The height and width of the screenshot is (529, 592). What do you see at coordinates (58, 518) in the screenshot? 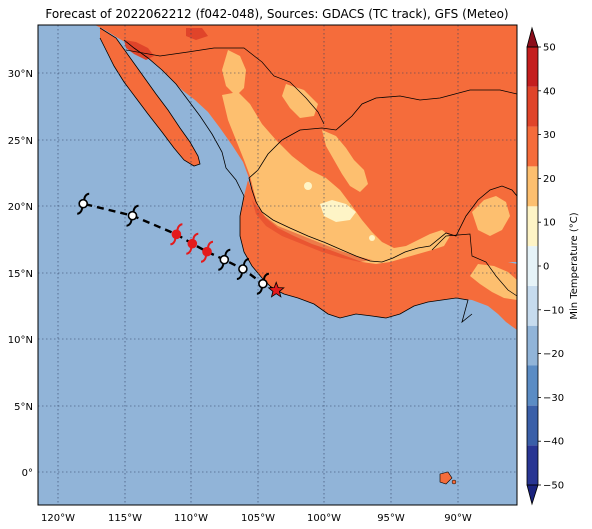
I see `lon-tick-label: 120°W` at bounding box center [58, 518].